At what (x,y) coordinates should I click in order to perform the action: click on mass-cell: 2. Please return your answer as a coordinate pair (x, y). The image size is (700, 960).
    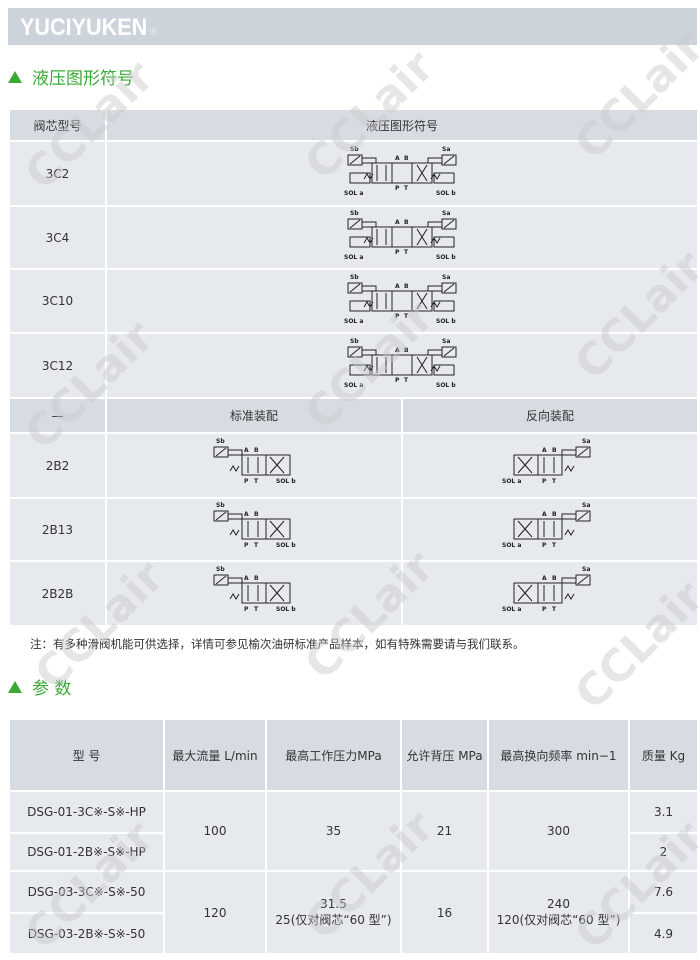
    Looking at the image, I should click on (663, 852).